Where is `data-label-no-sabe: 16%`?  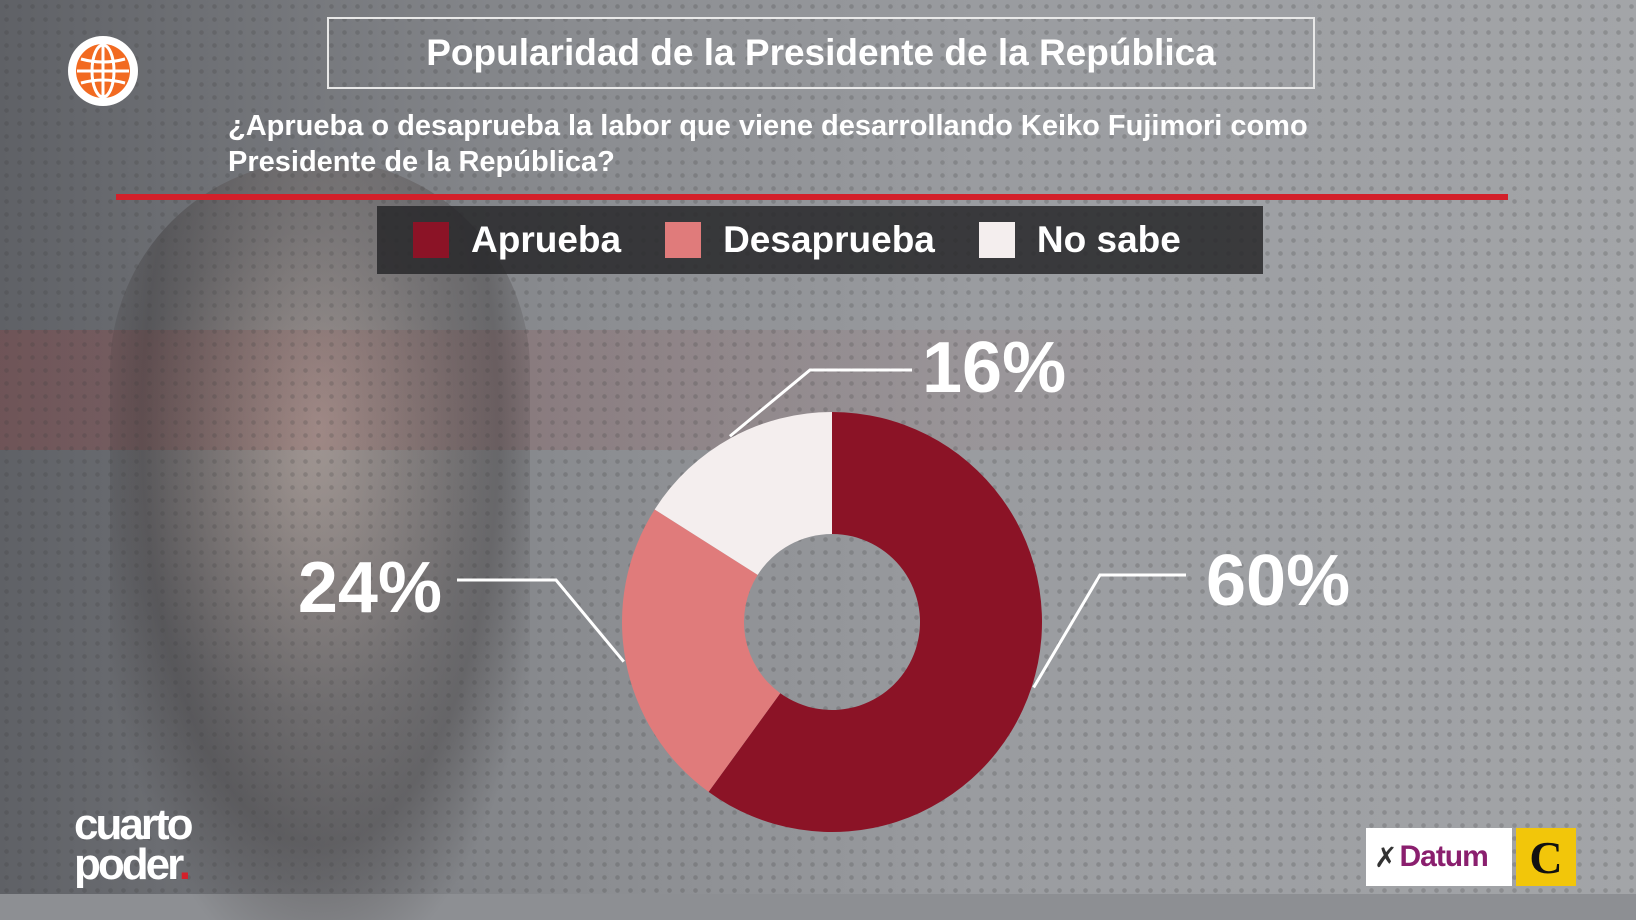 data-label-no-sabe: 16% is located at coordinates (994, 368).